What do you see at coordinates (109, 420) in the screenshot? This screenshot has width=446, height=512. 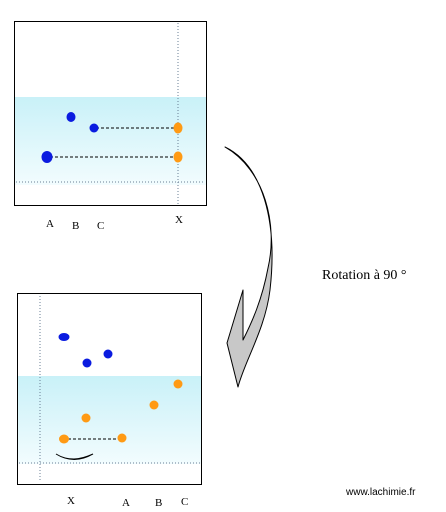 I see `bottom-plate-band` at bounding box center [109, 420].